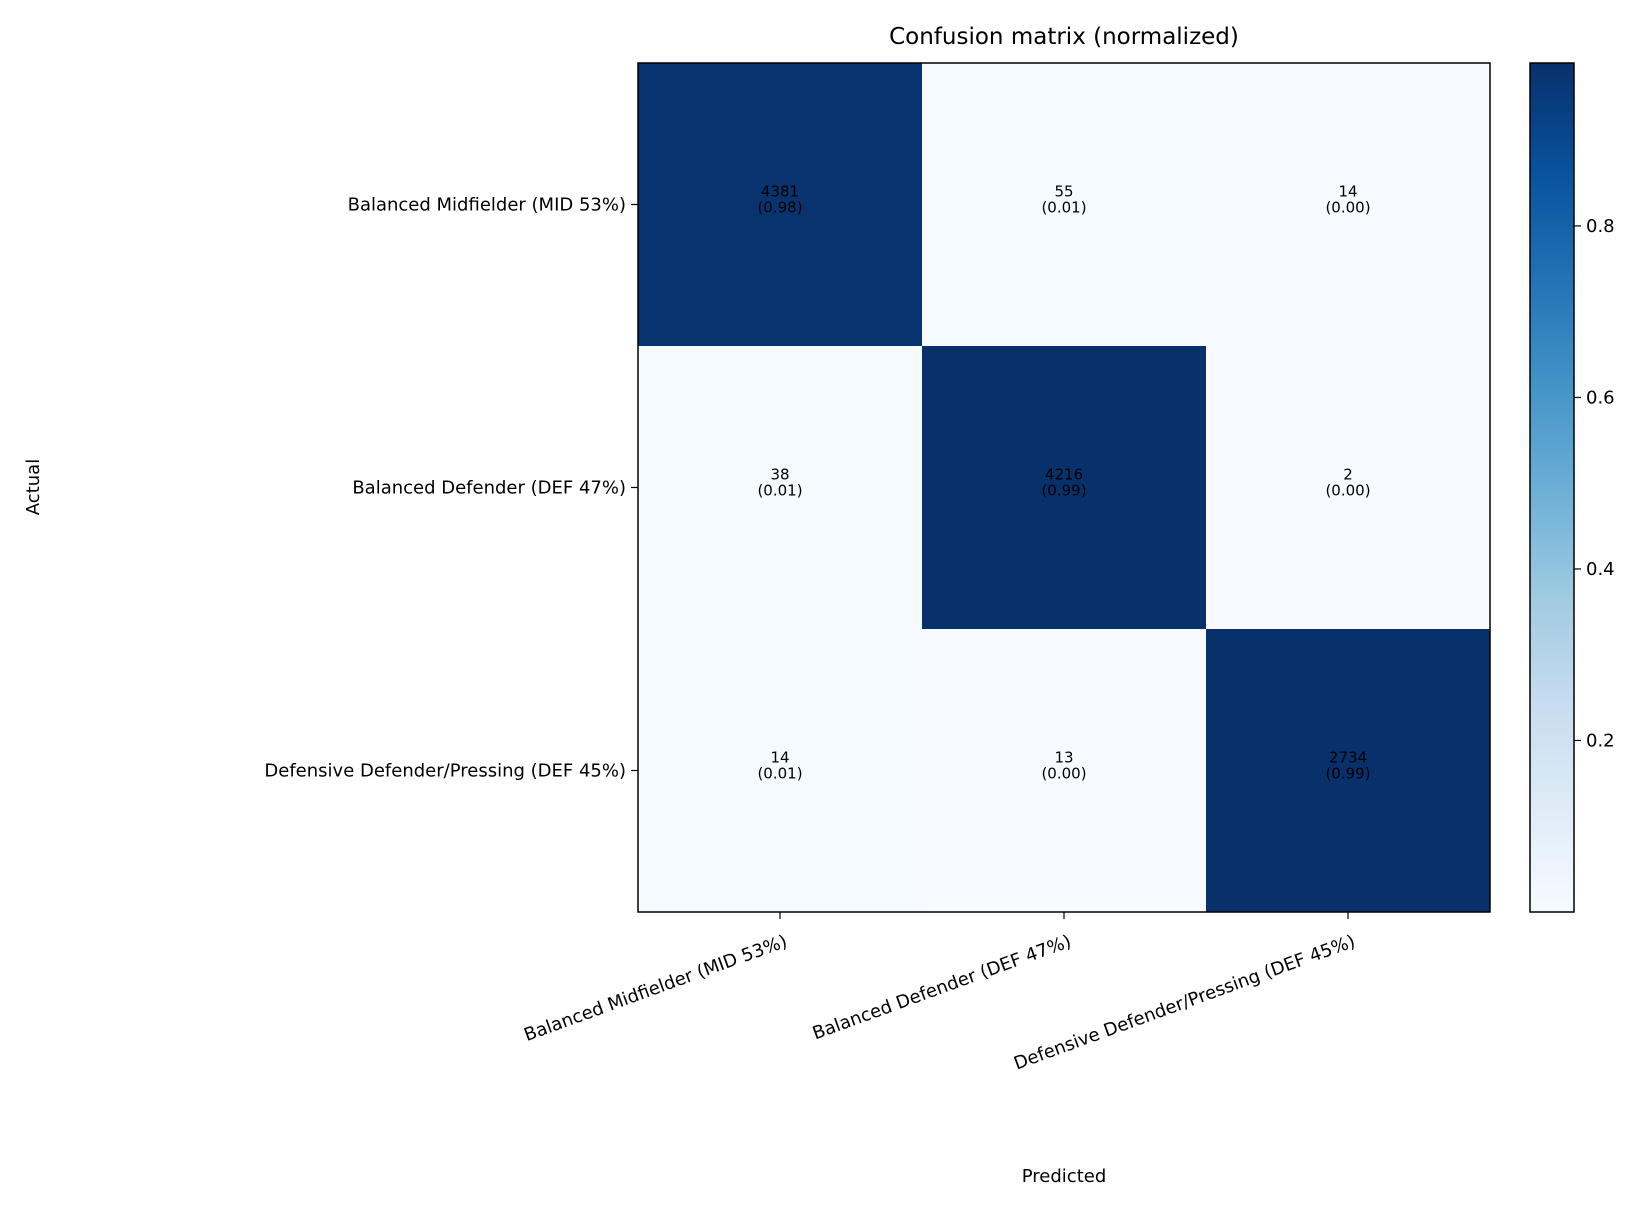  I want to click on y-tick-label: Balanced Midfielder (MID 53%), so click(487, 205).